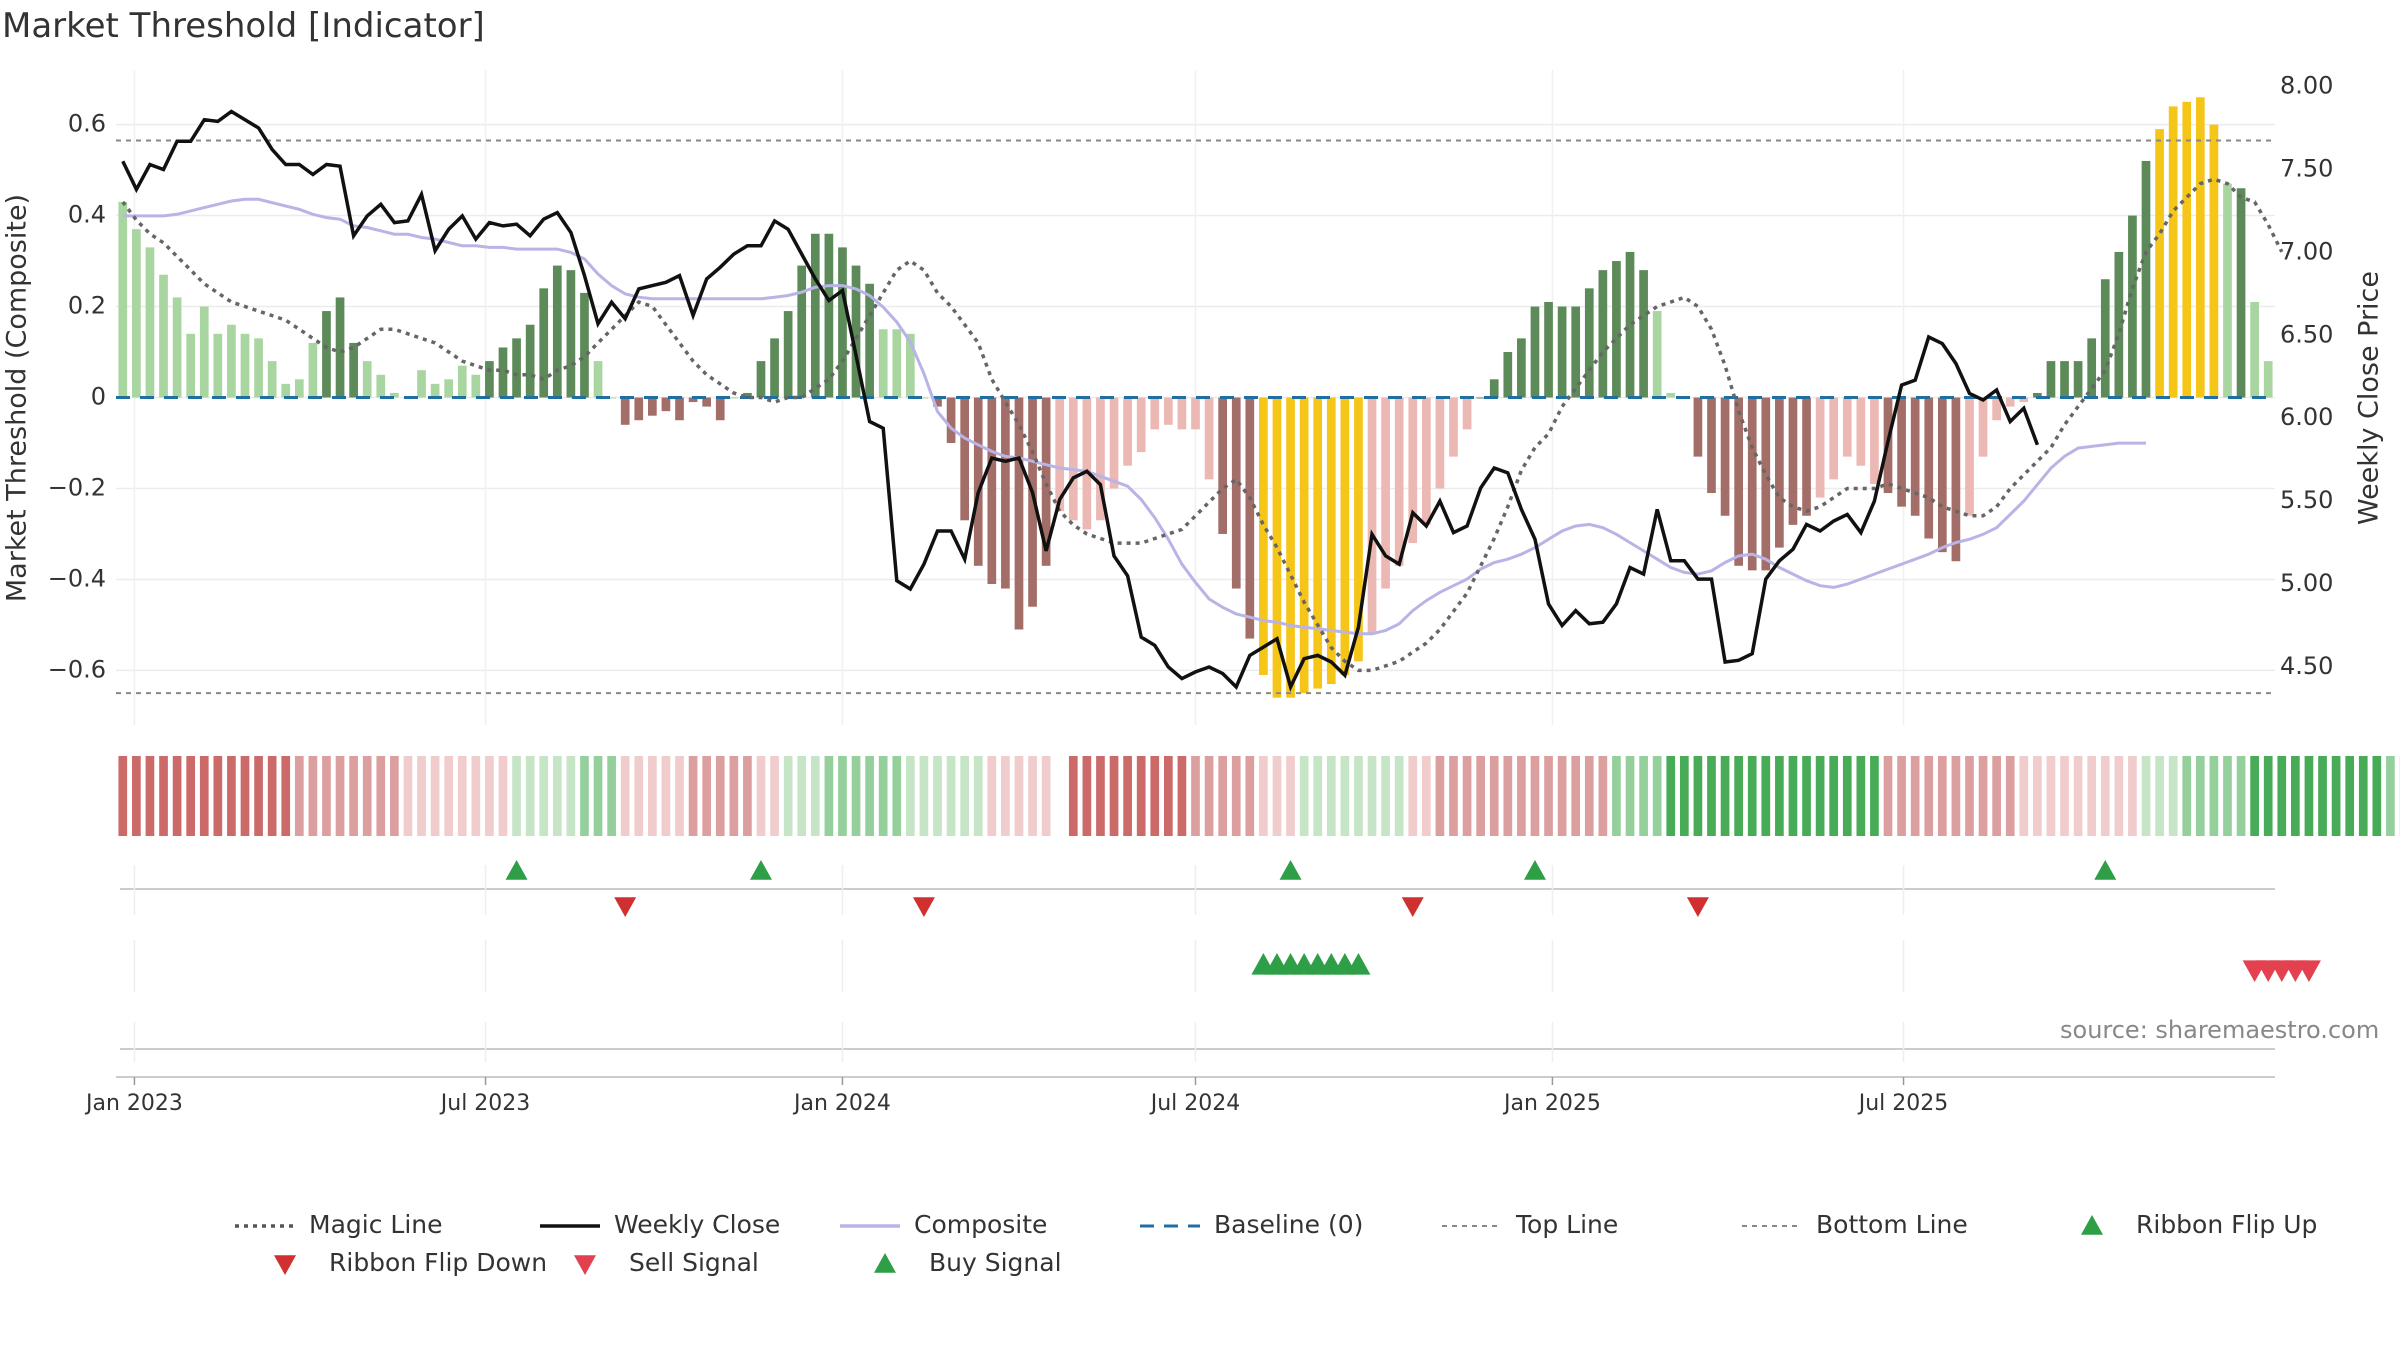 This screenshot has width=2400, height=1350. What do you see at coordinates (77, 669) in the screenshot?
I see `y-tick-label: −0.6` at bounding box center [77, 669].